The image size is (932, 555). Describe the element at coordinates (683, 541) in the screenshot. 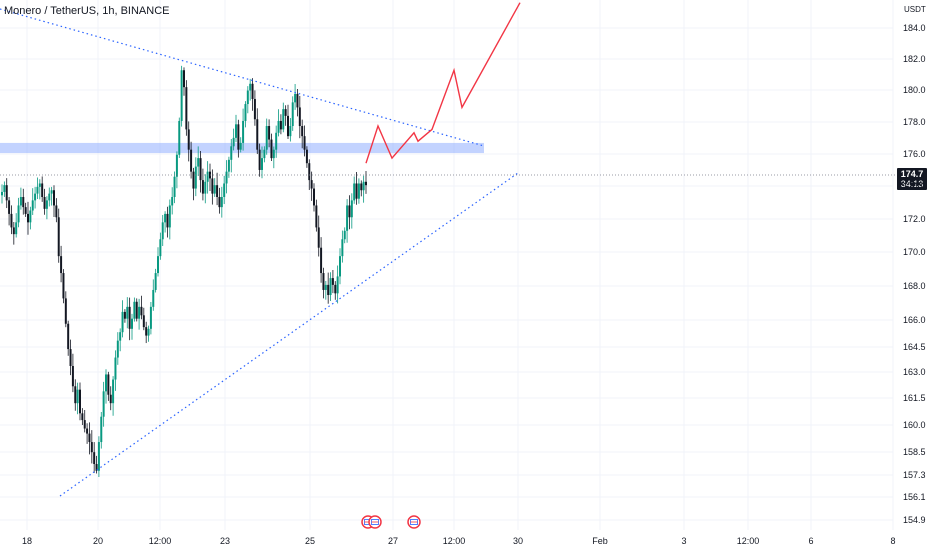

I see `x-axis-tick-label: 3` at that location.